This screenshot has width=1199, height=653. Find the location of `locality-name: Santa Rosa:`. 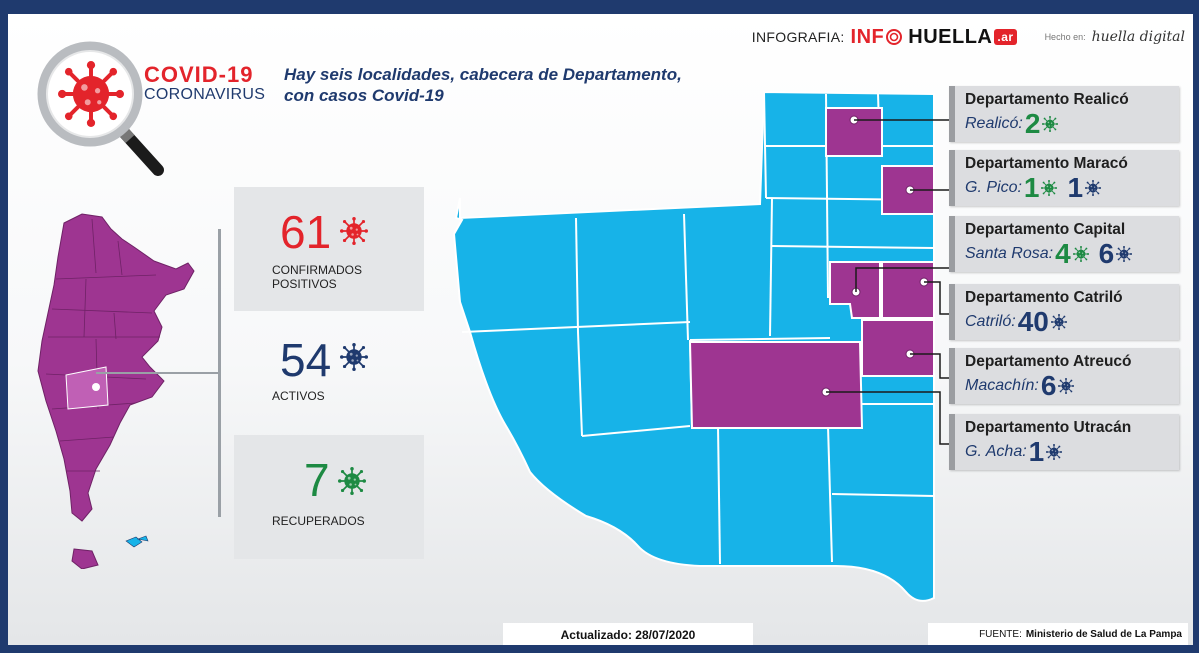

locality-name: Santa Rosa: is located at coordinates (1009, 253).